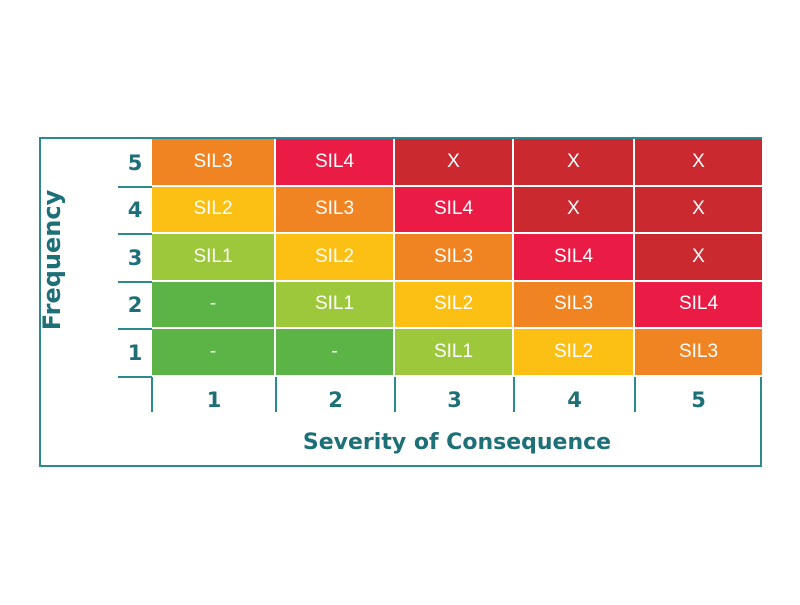 This screenshot has width=800, height=605. What do you see at coordinates (135, 162) in the screenshot?
I see `y-tick-5: 5` at bounding box center [135, 162].